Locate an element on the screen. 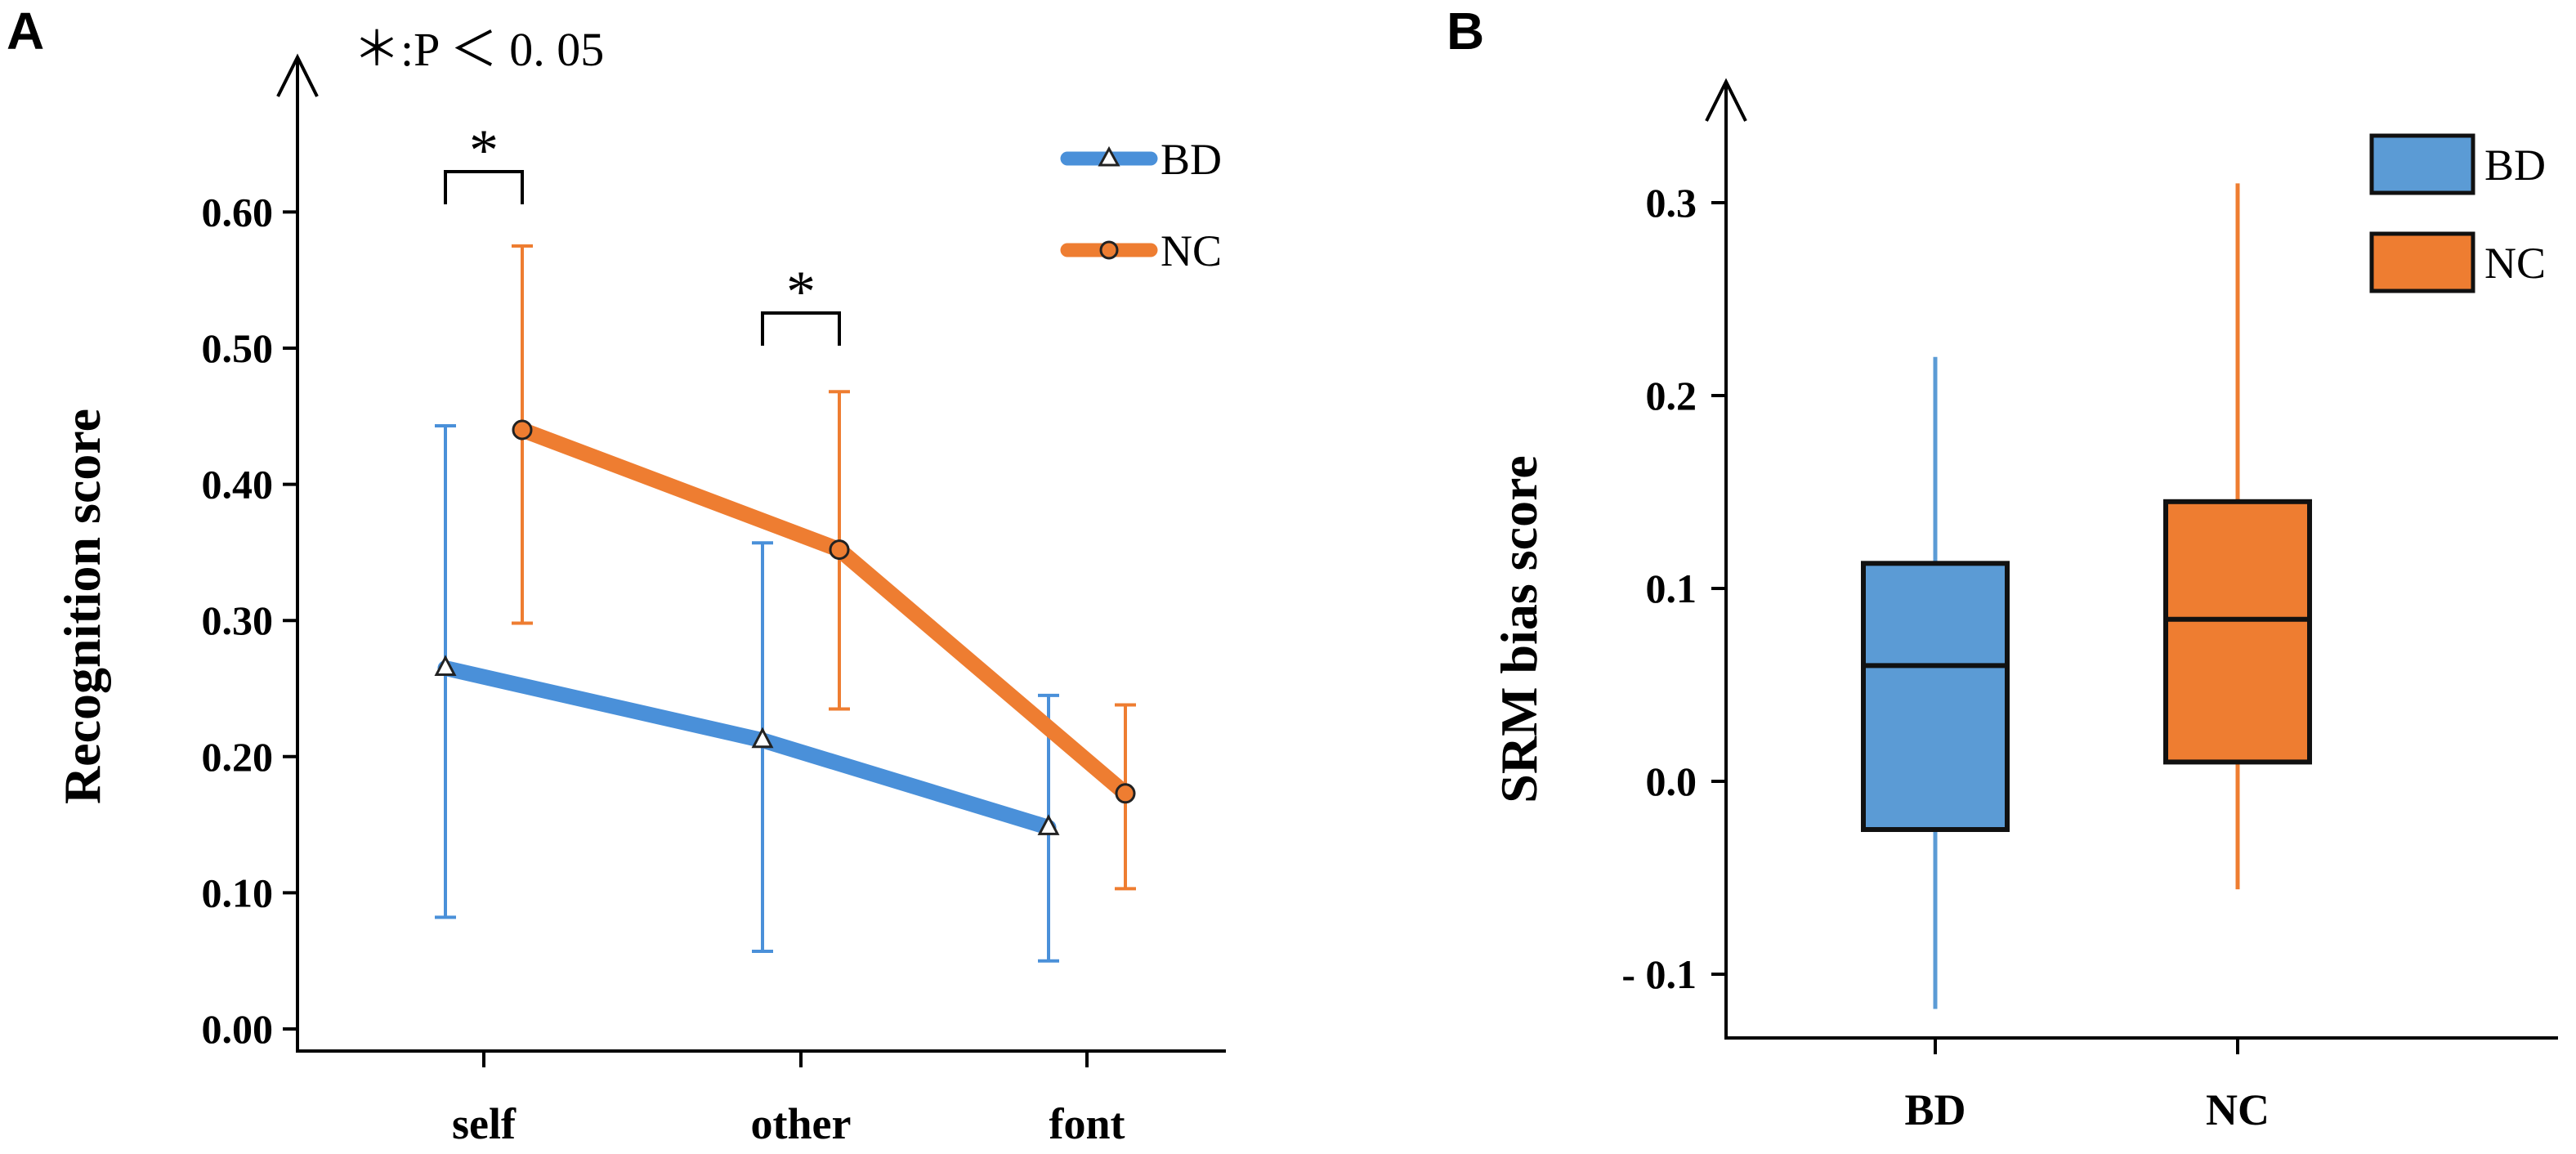  legend-swatch-bd is located at coordinates (2422, 164).